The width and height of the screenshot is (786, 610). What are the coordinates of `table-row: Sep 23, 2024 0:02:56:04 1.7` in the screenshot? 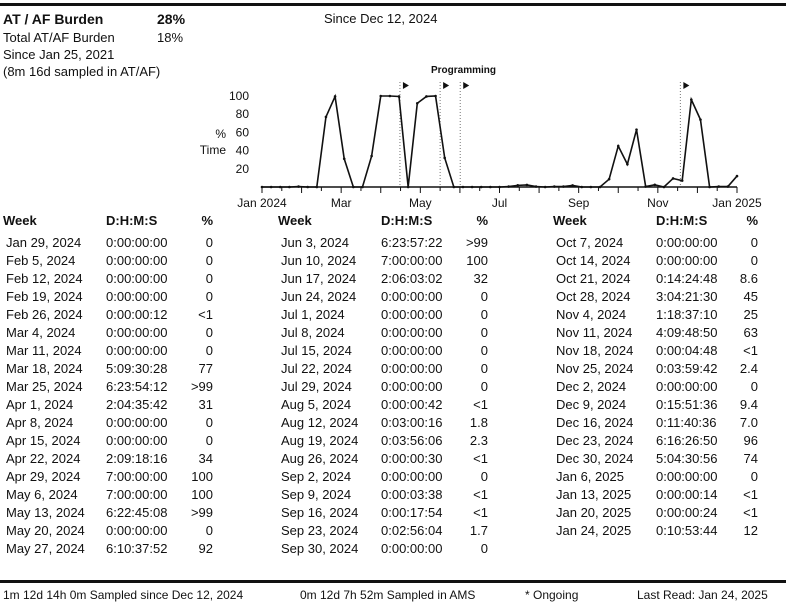 It's located at (383, 532).